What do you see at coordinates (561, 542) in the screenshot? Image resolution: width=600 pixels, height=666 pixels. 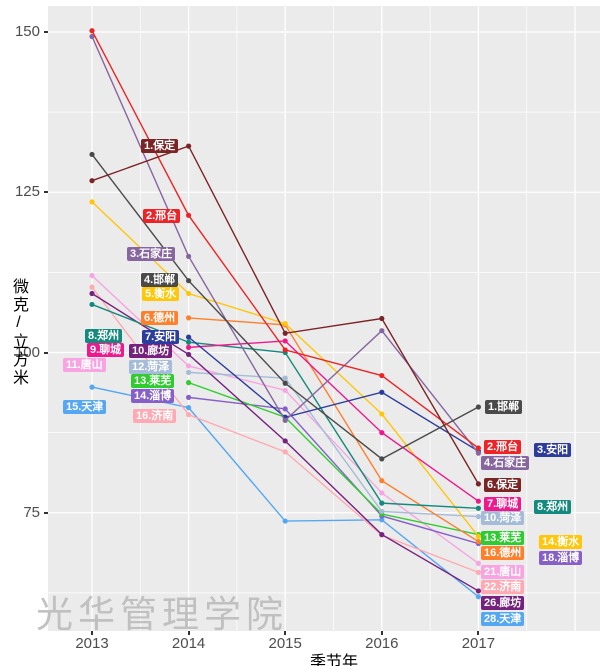 I see `city-rank-label-2017: 14.衡水` at bounding box center [561, 542].